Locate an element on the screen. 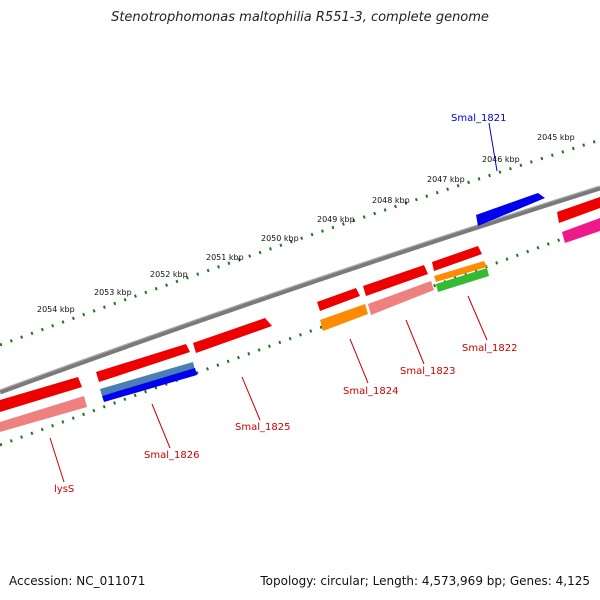 This screenshot has height=600, width=600. scale-label: 2045 kbp is located at coordinates (556, 137).